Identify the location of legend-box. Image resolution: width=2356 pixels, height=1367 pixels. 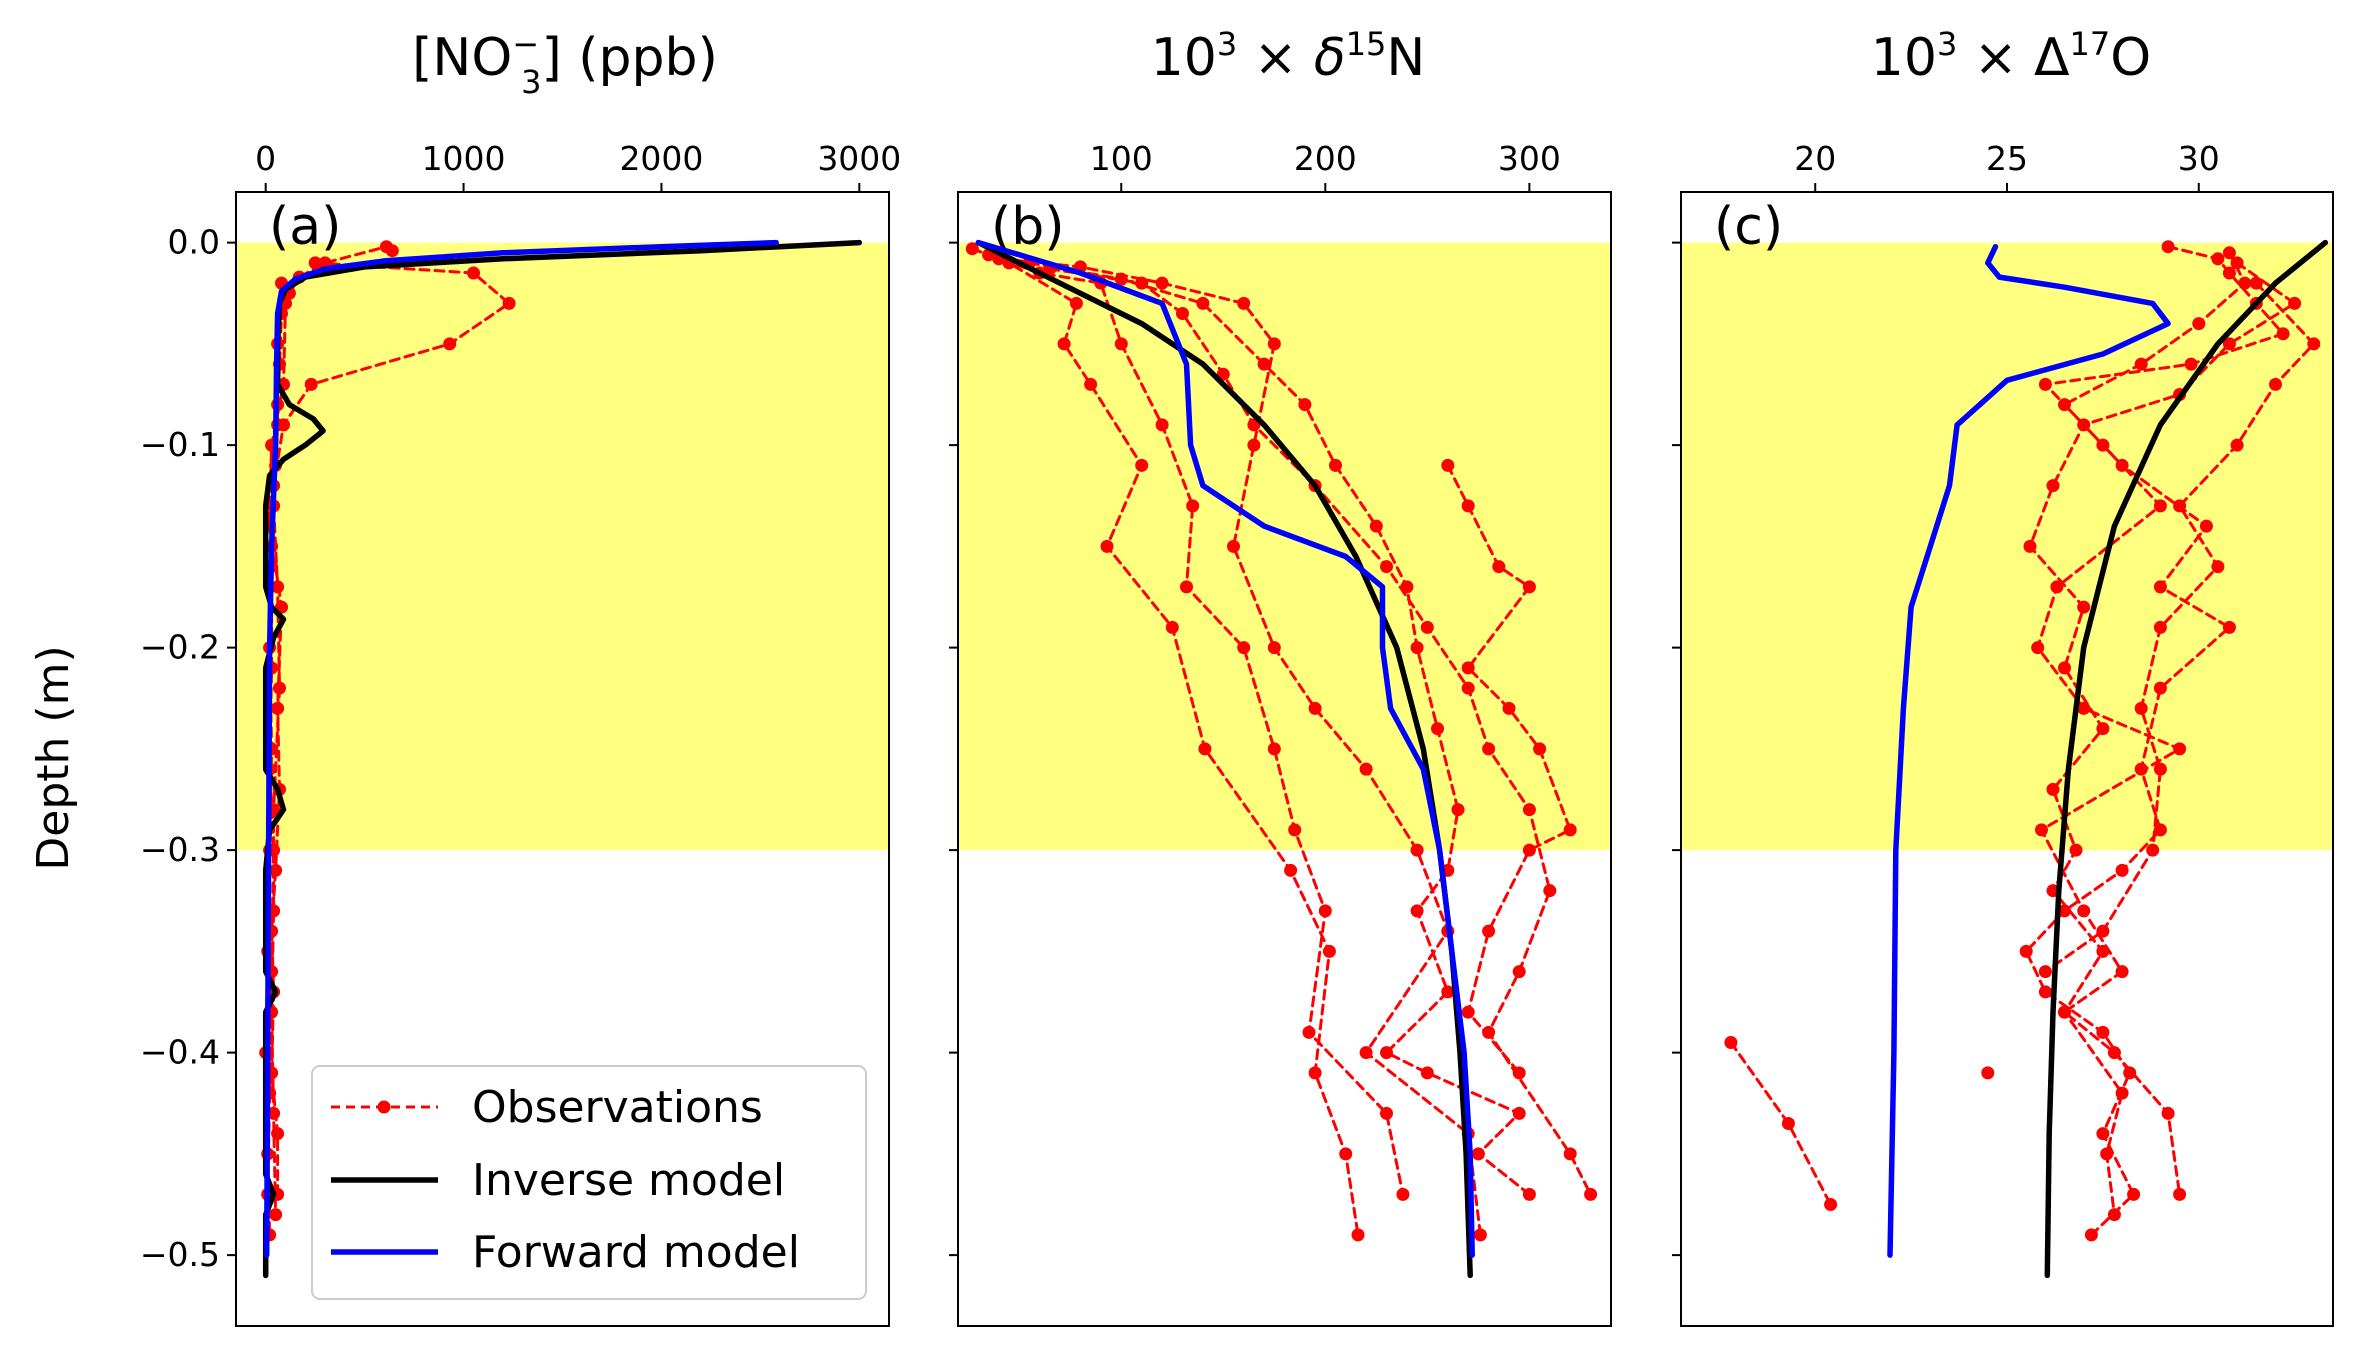
(589, 1182).